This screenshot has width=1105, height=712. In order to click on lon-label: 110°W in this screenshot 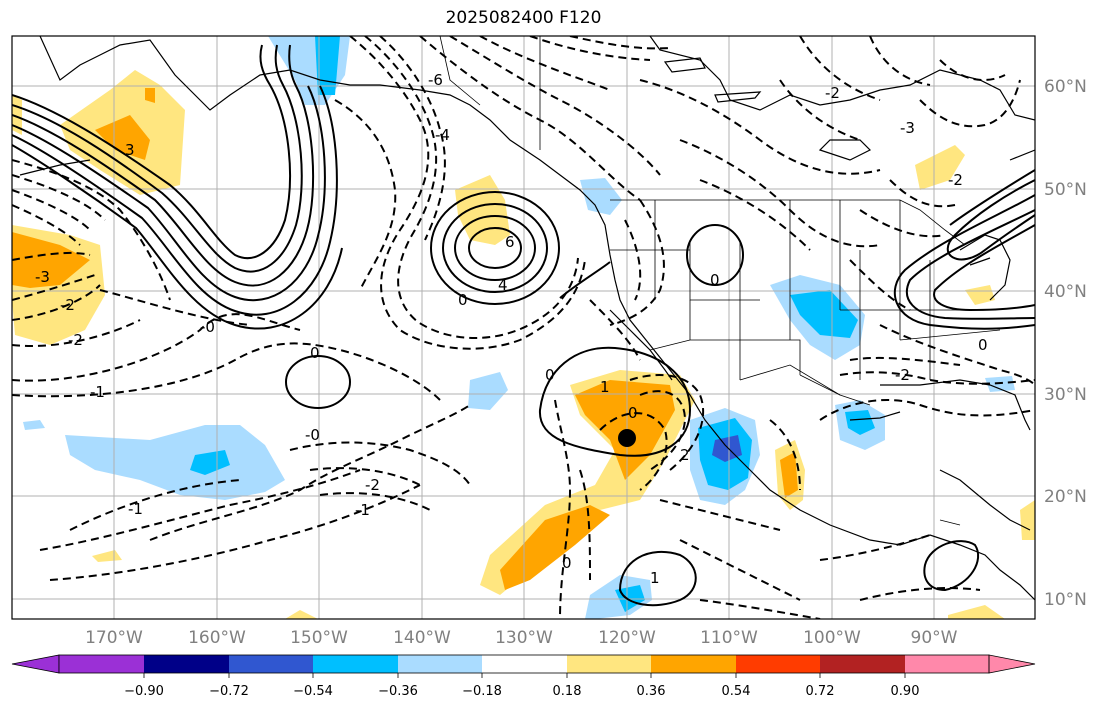, I will do `click(729, 638)`.